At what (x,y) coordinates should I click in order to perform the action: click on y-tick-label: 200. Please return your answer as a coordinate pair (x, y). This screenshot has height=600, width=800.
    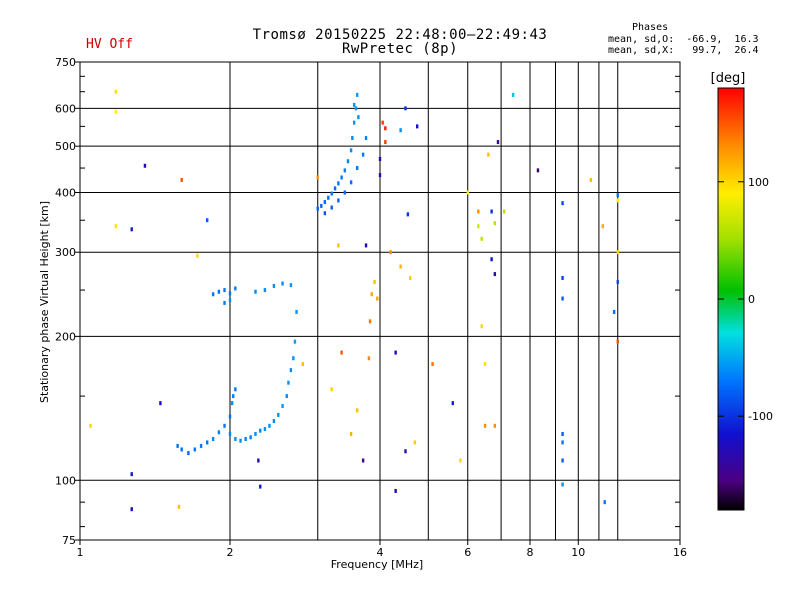
    Looking at the image, I should click on (65, 336).